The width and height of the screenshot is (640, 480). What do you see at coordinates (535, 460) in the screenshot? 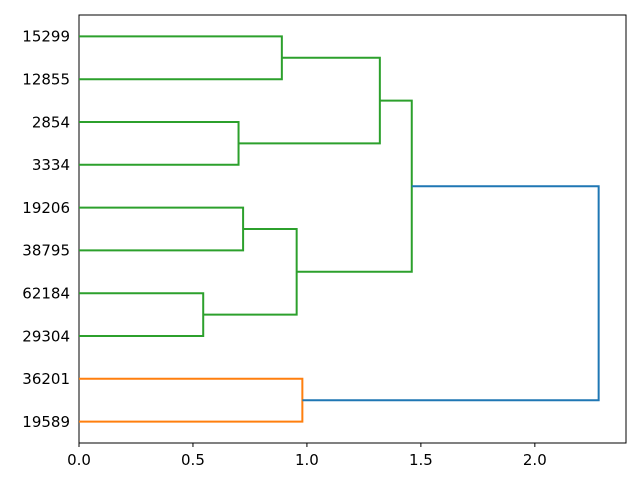
I see `x-tick-label: 2.0` at bounding box center [535, 460].